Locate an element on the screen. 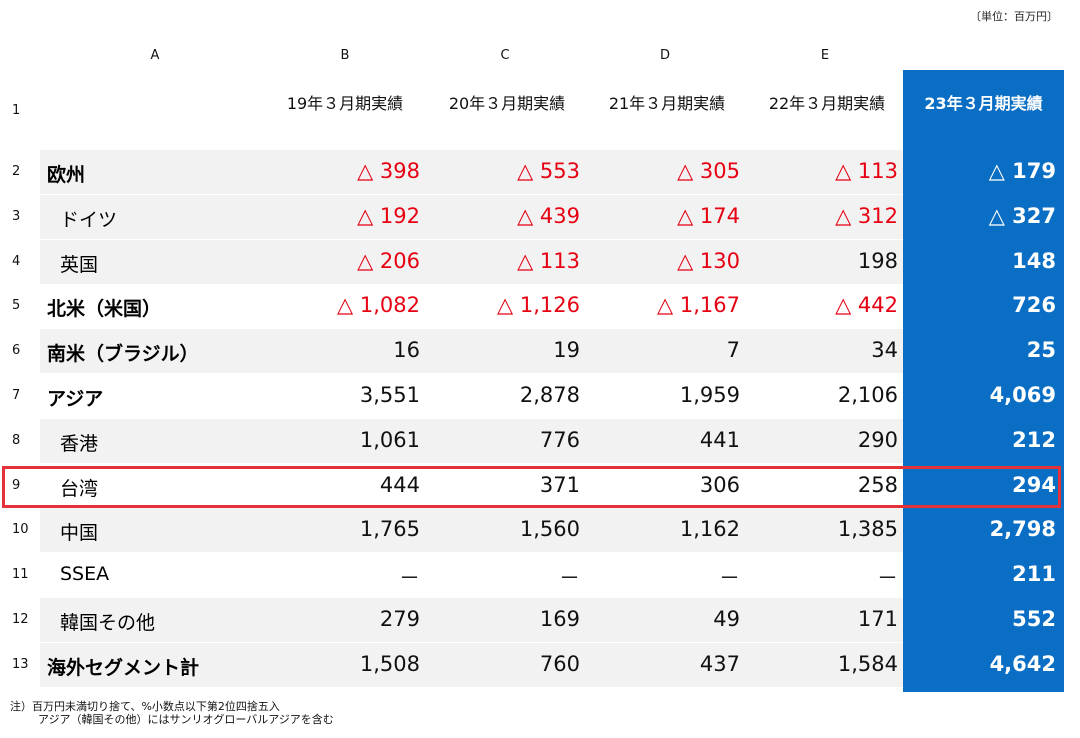 This screenshot has width=1080, height=738. value-cell: 1,560 is located at coordinates (549, 529).